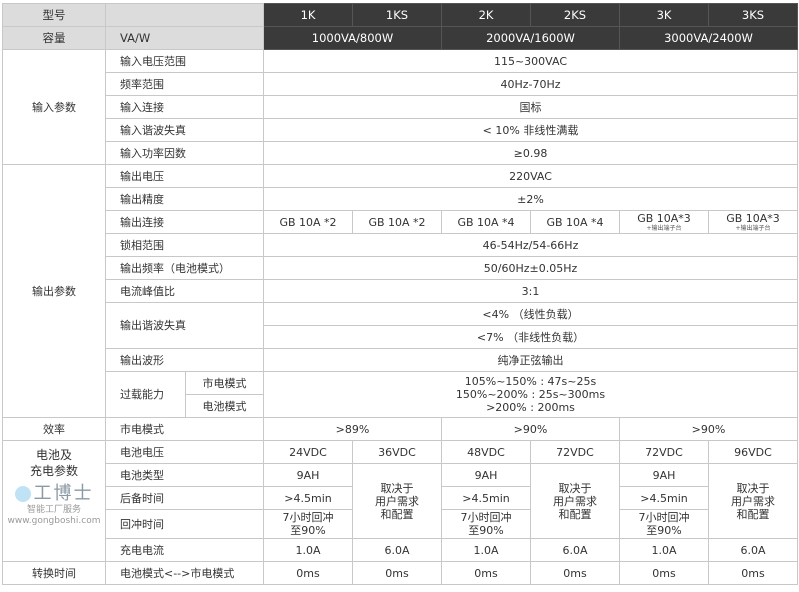 This screenshot has height=592, width=799. Describe the element at coordinates (53, 455) in the screenshot. I see `battery-group-line: 电池及` at that location.